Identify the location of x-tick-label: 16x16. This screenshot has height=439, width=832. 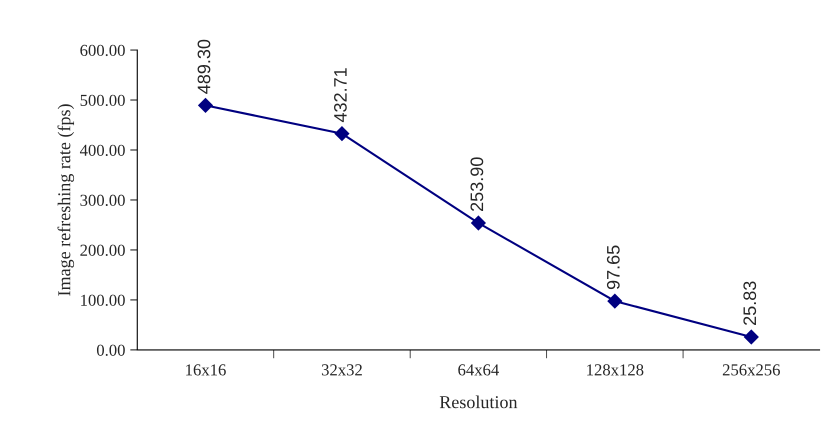
(206, 370).